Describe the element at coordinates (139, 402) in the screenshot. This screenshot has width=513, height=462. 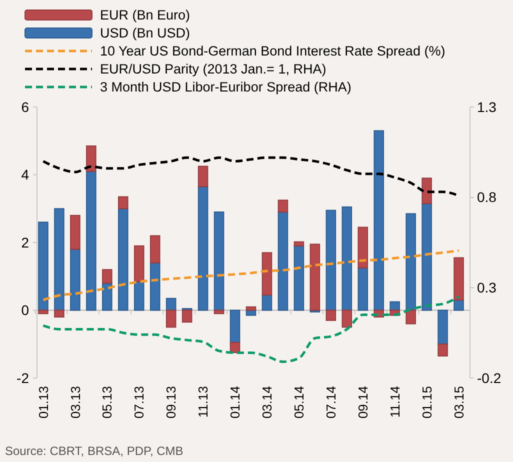
I see `x-tick-label: 07.13` at that location.